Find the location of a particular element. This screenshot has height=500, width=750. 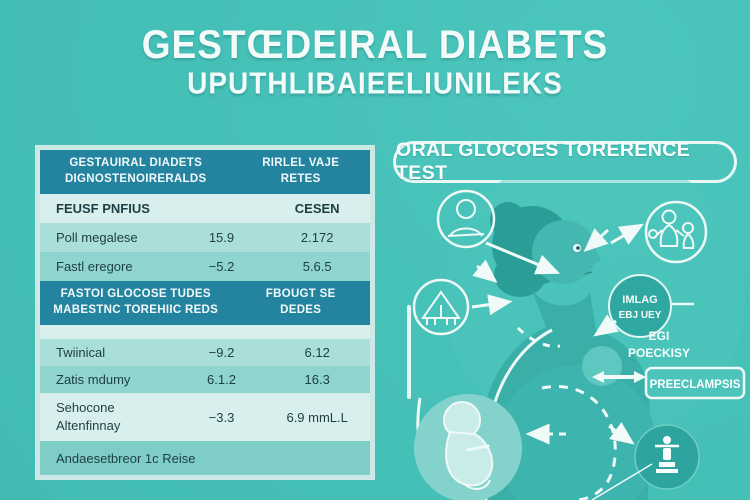

fetus-illustration is located at coordinates (468, 447).